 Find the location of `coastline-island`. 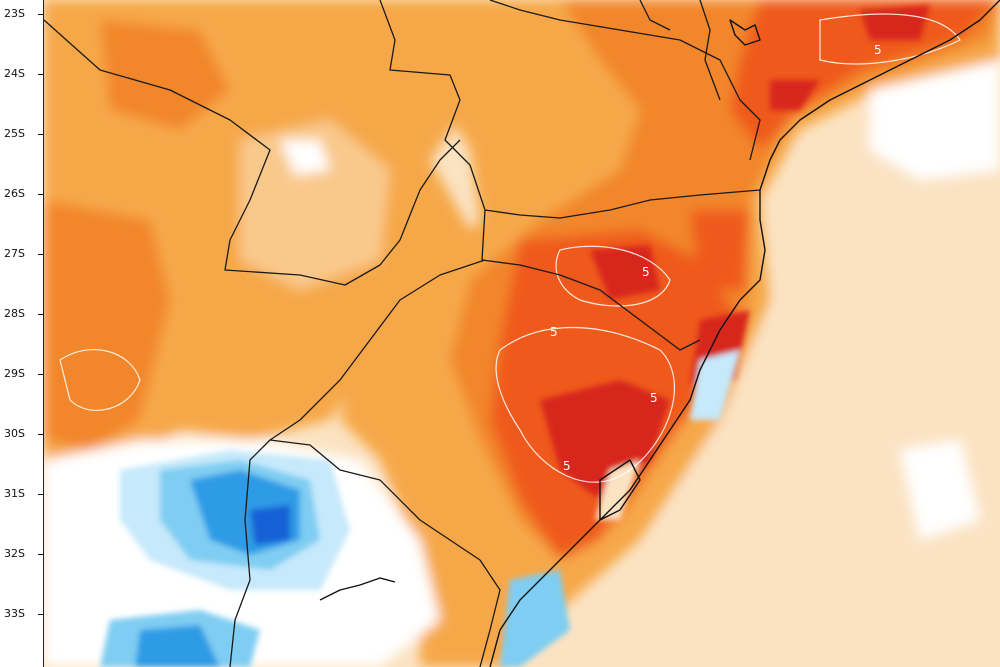

coastline-island is located at coordinates (745, 32).